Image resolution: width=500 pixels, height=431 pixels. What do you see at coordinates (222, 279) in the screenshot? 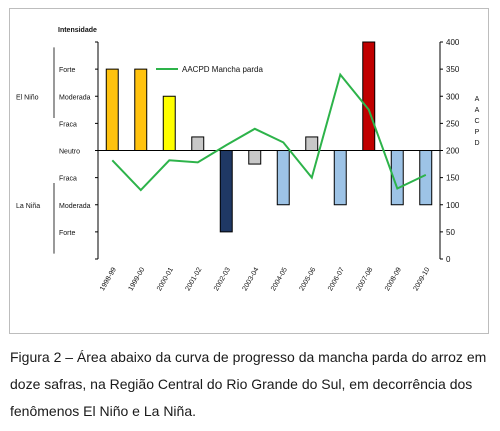
I see `x-tick-label: 2002-03` at bounding box center [222, 279].